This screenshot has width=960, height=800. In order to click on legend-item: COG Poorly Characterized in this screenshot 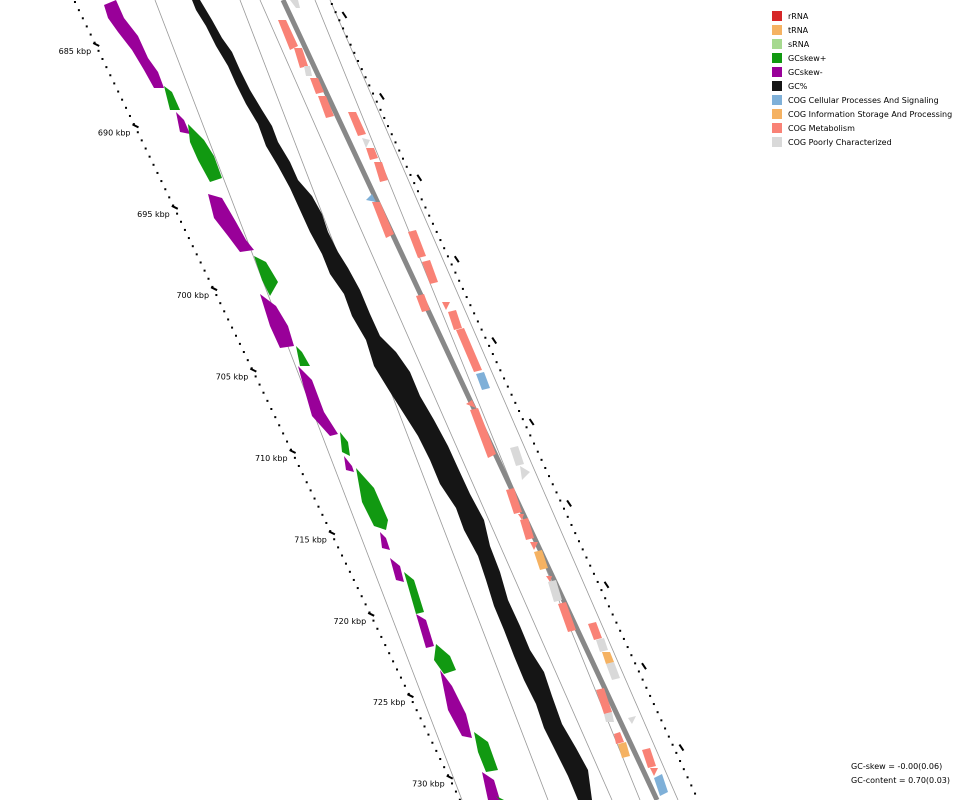, I will do `click(862, 142)`.